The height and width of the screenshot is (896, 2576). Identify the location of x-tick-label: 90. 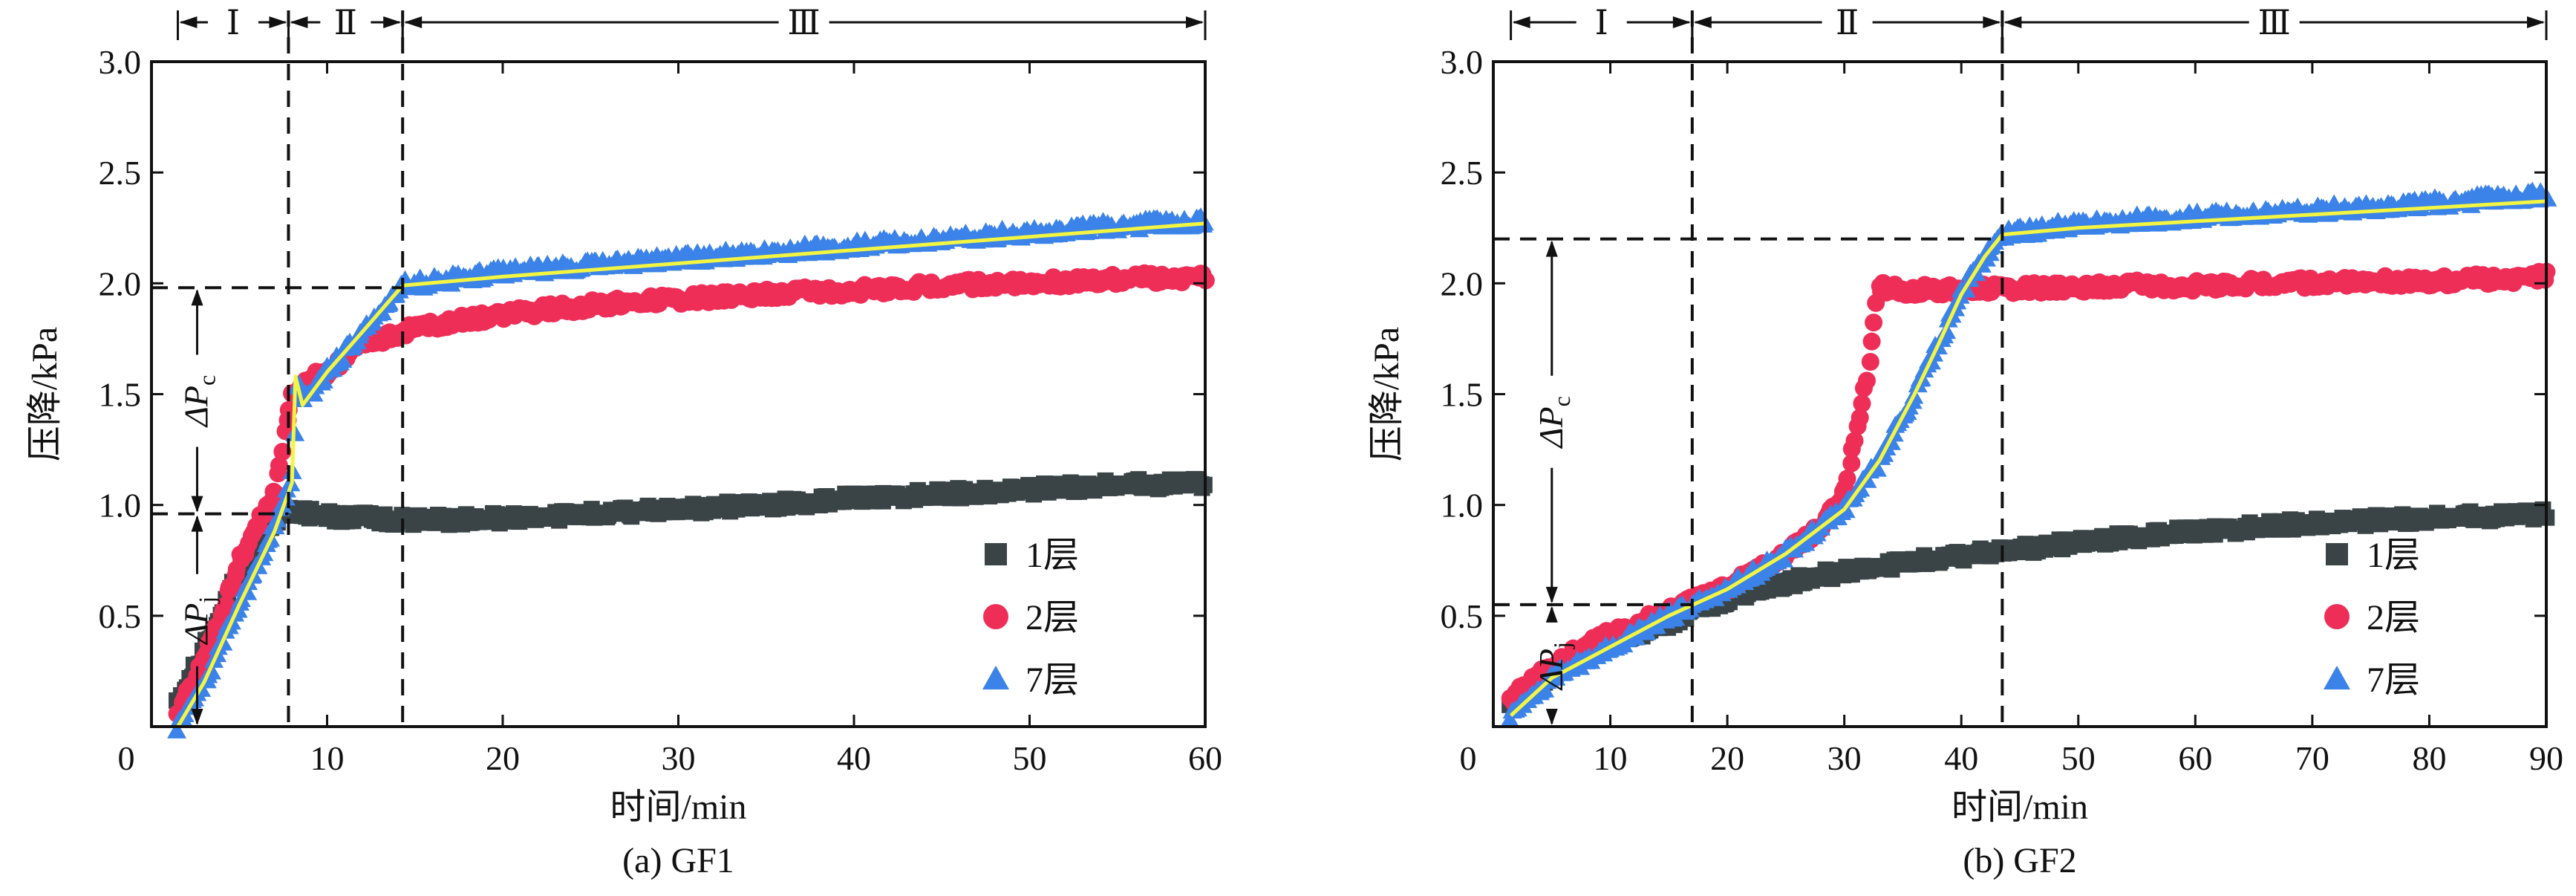
(2546, 758).